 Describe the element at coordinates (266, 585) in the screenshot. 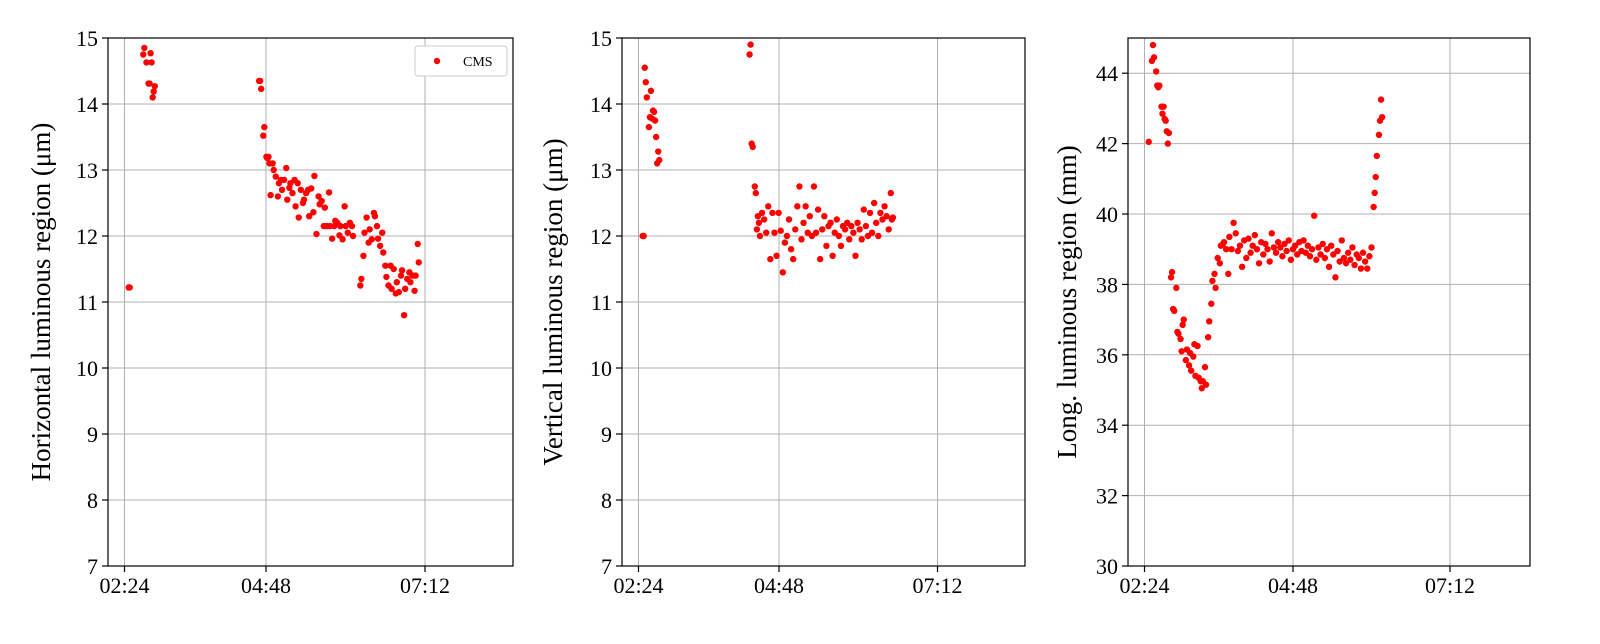

I see `x-tick-label: 04:48` at that location.